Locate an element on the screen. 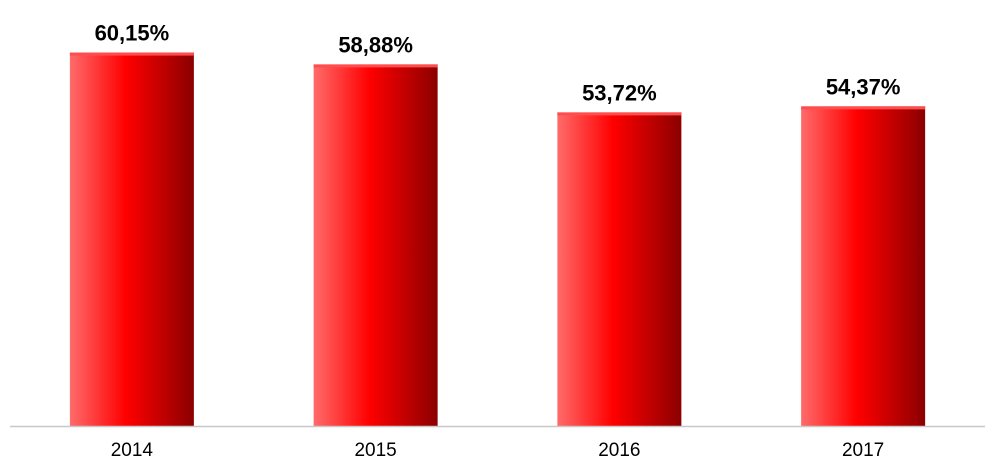 The image size is (993, 461). bar-top-edge-2015 is located at coordinates (375, 66).